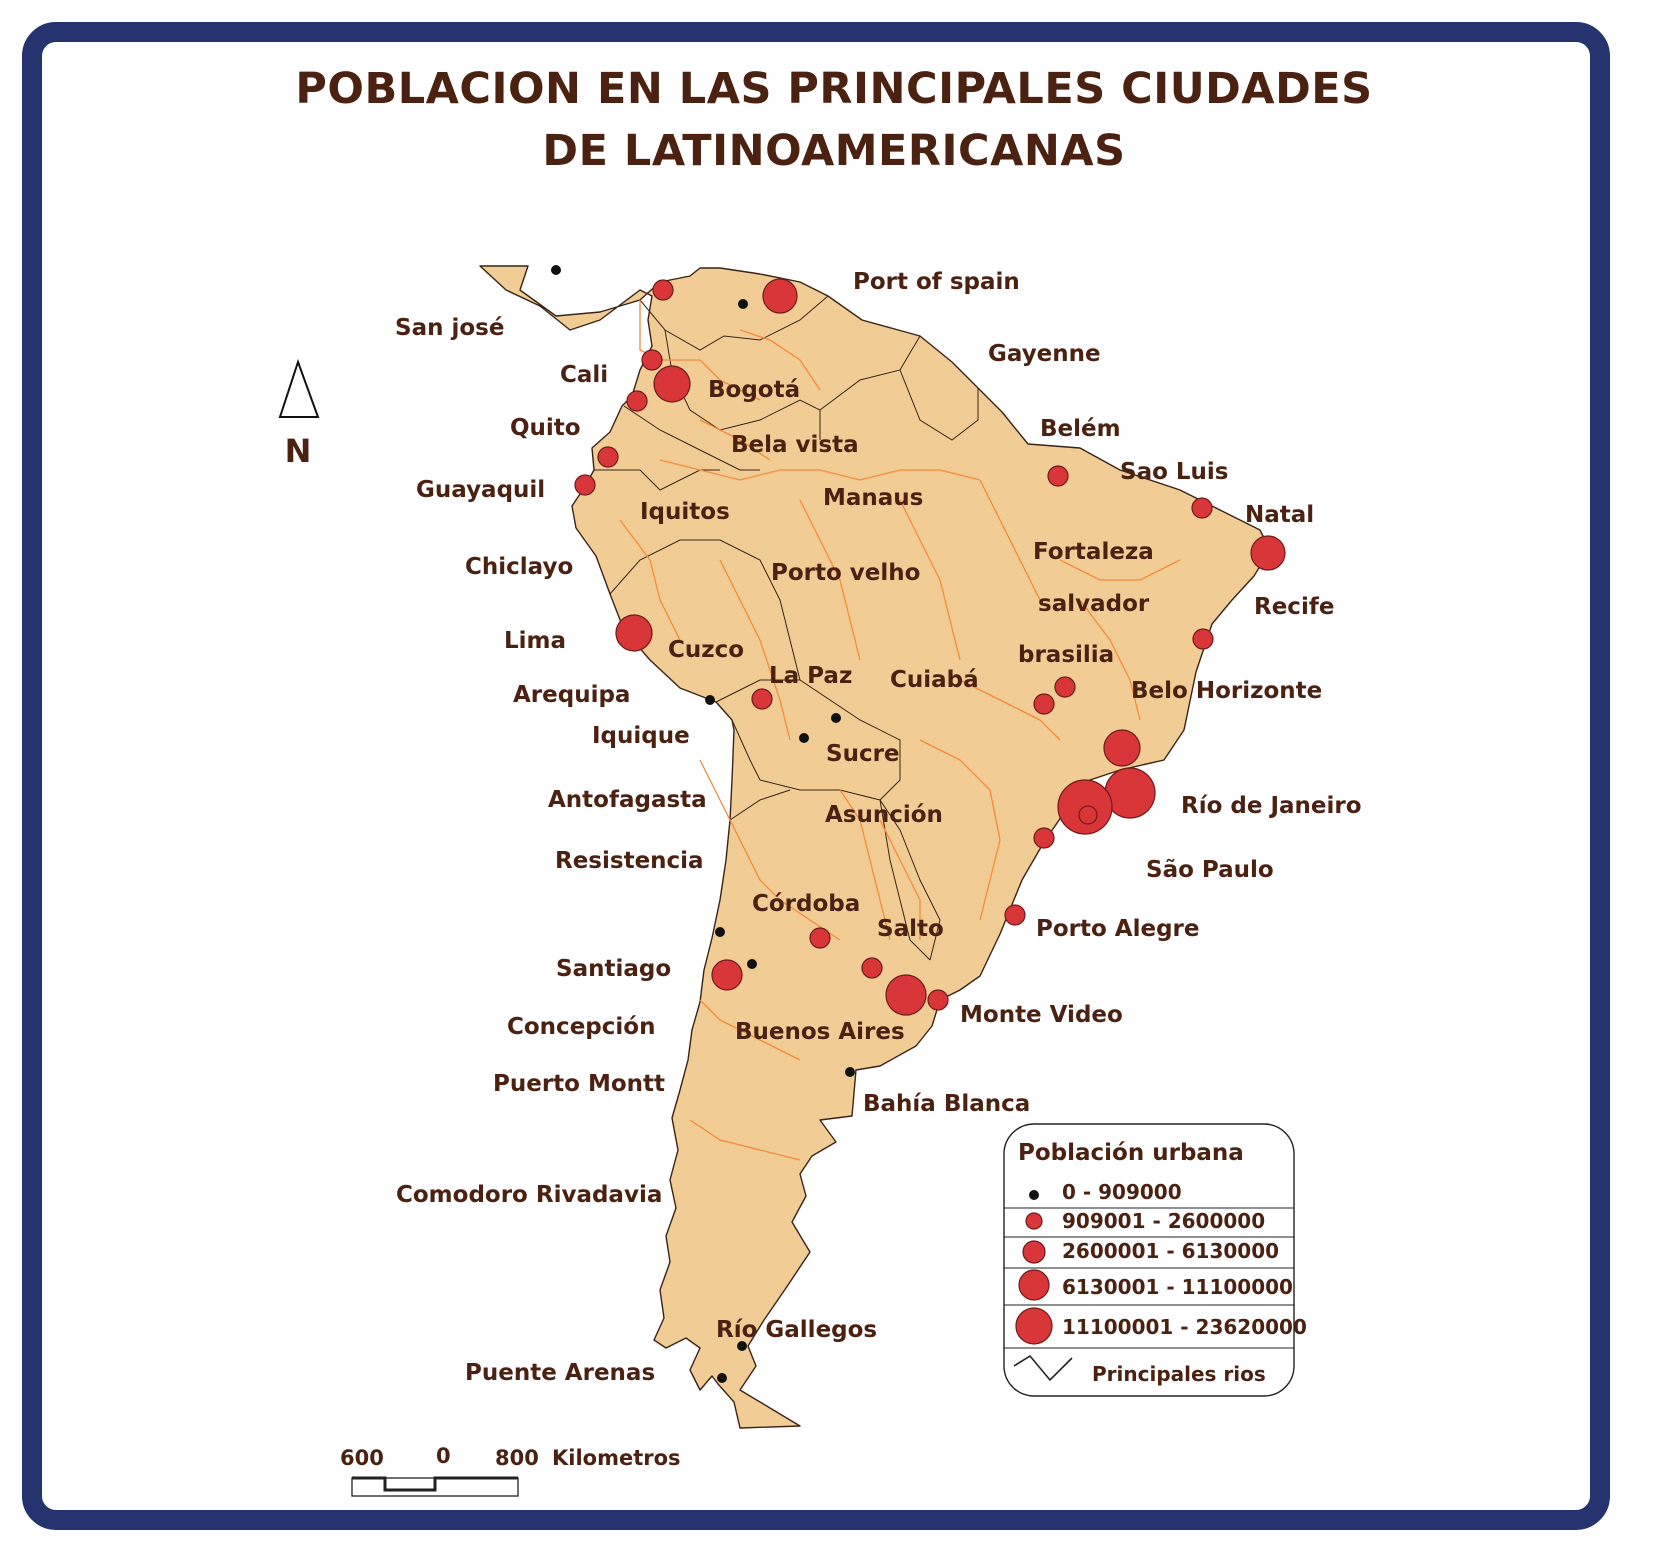 Image resolution: width=1668 pixels, height=1561 pixels. What do you see at coordinates (629, 861) in the screenshot?
I see `label-resistencia: Resistencia` at bounding box center [629, 861].